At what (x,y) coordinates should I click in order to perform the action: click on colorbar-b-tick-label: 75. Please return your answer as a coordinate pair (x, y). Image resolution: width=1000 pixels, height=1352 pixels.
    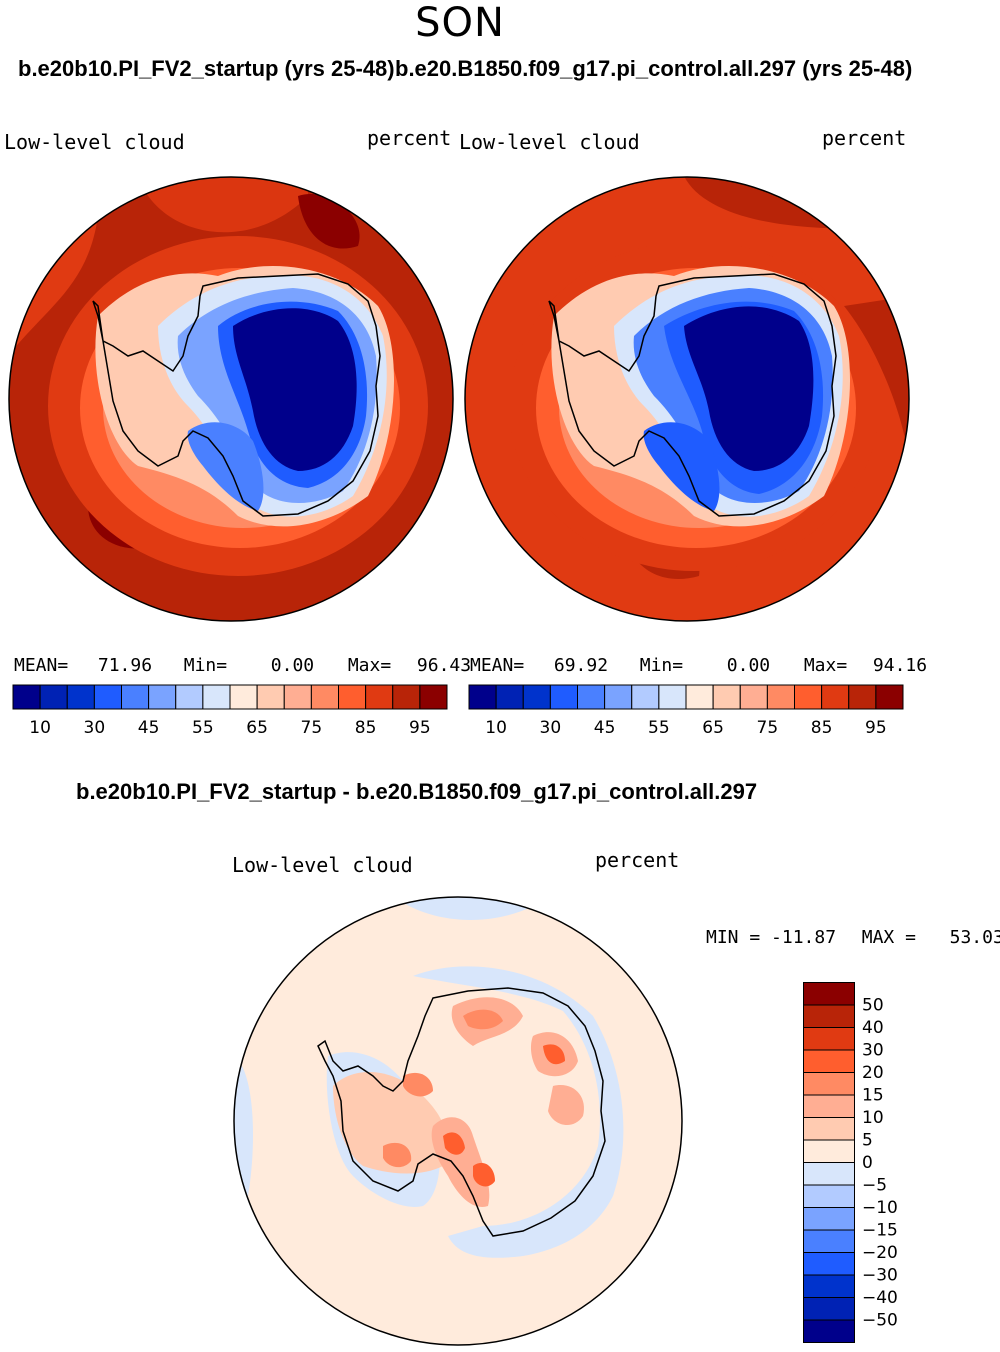
    Looking at the image, I should click on (768, 728).